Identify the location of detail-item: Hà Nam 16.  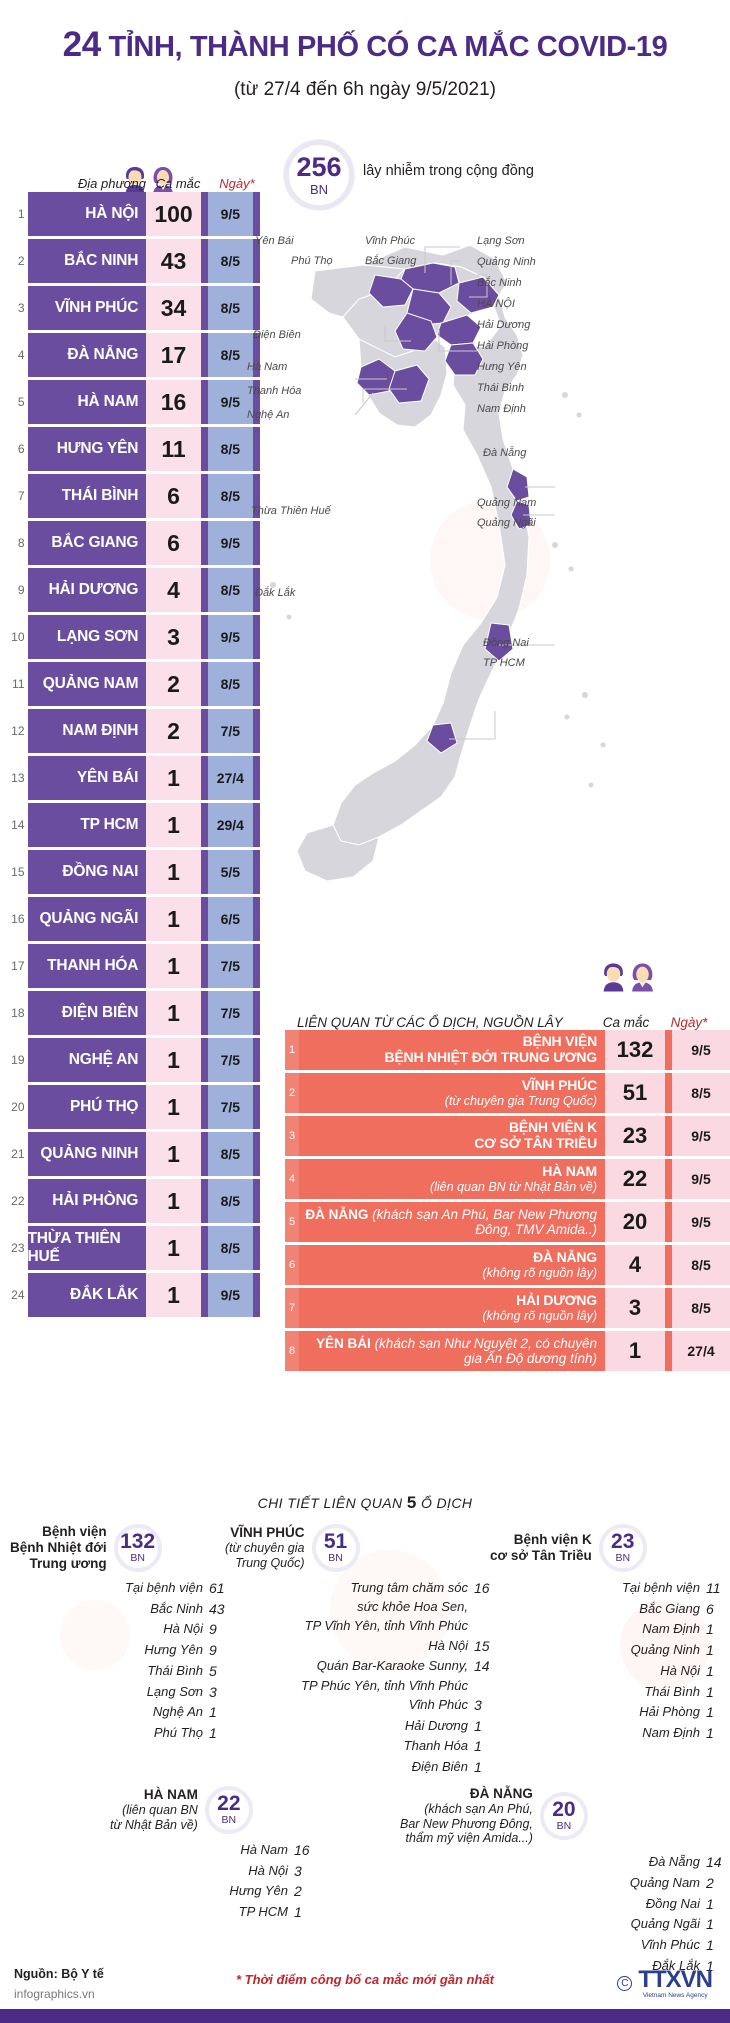
(210, 1850).